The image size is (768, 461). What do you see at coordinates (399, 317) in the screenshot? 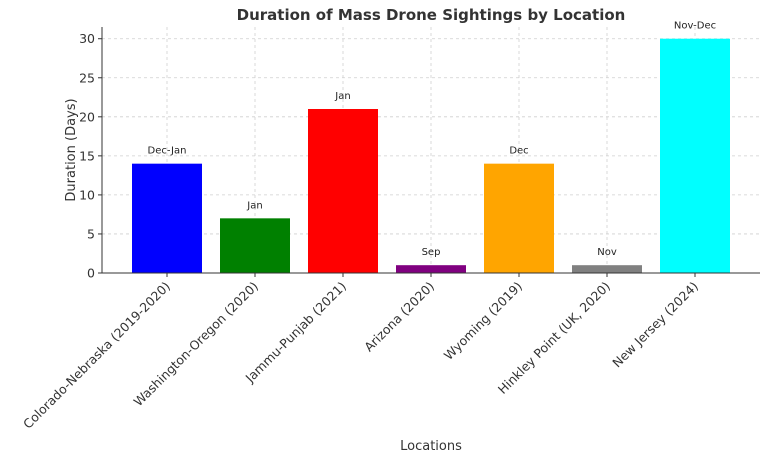
I see `x-tick-label: Arizona (2020)` at bounding box center [399, 317].